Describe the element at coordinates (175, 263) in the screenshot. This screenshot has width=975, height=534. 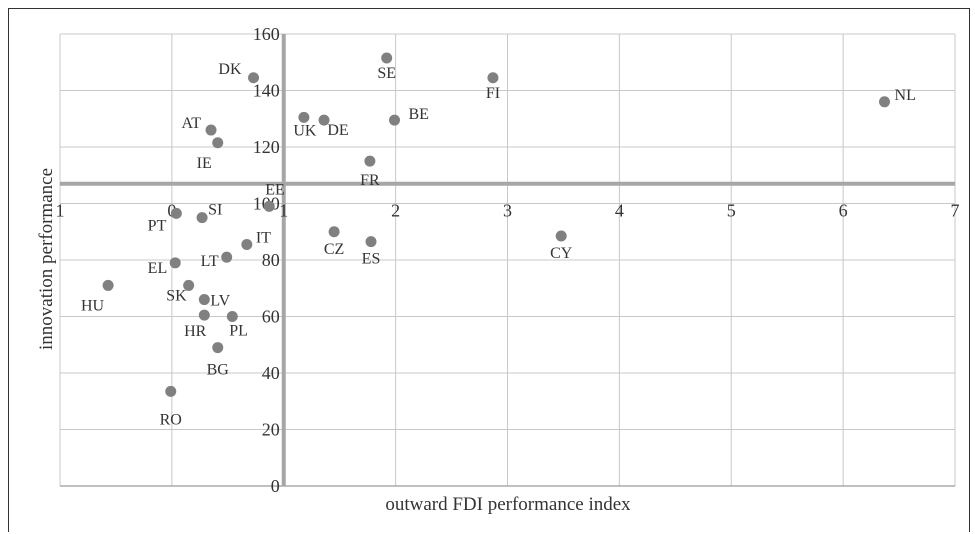
I see `data-point-el` at that location.